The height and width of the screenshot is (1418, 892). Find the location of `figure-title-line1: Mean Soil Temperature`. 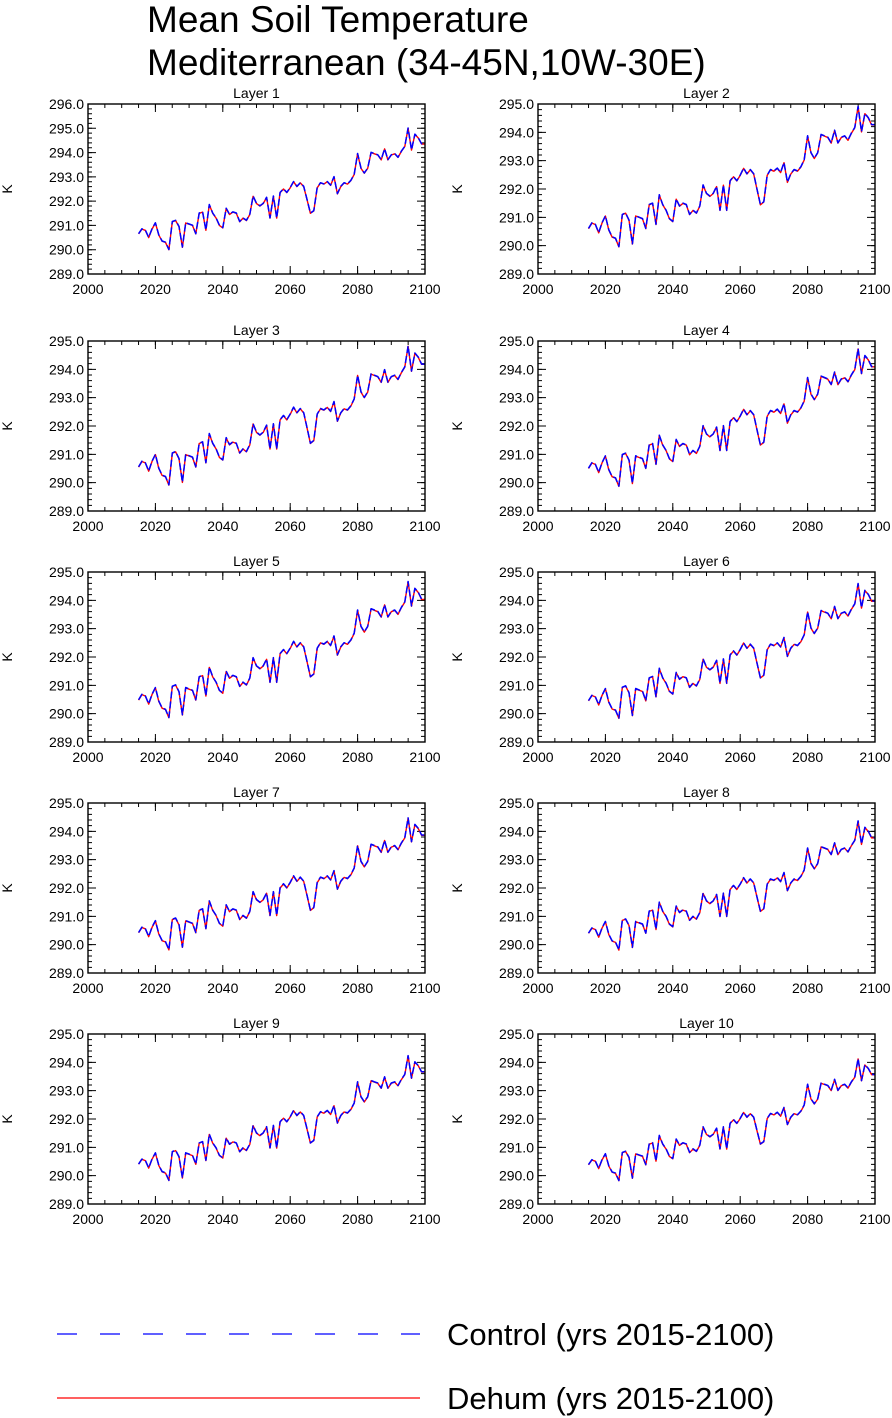

figure-title-line1: Mean Soil Temperature is located at coordinates (338, 20).